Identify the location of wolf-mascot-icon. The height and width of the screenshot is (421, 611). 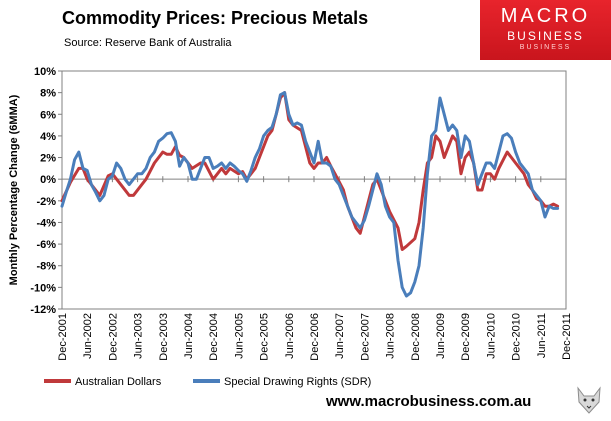
(589, 399).